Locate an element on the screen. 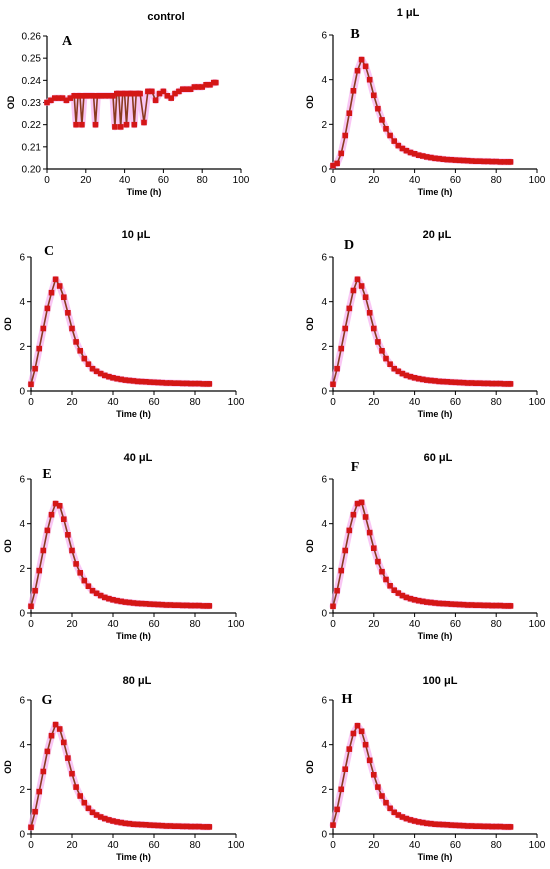  y-tick-label: 0.21 is located at coordinates (32, 147).